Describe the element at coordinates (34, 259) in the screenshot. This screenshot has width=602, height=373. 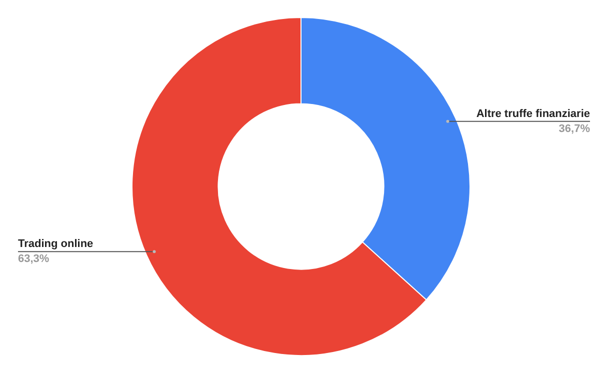
I see `data-label: 63,3%` at that location.